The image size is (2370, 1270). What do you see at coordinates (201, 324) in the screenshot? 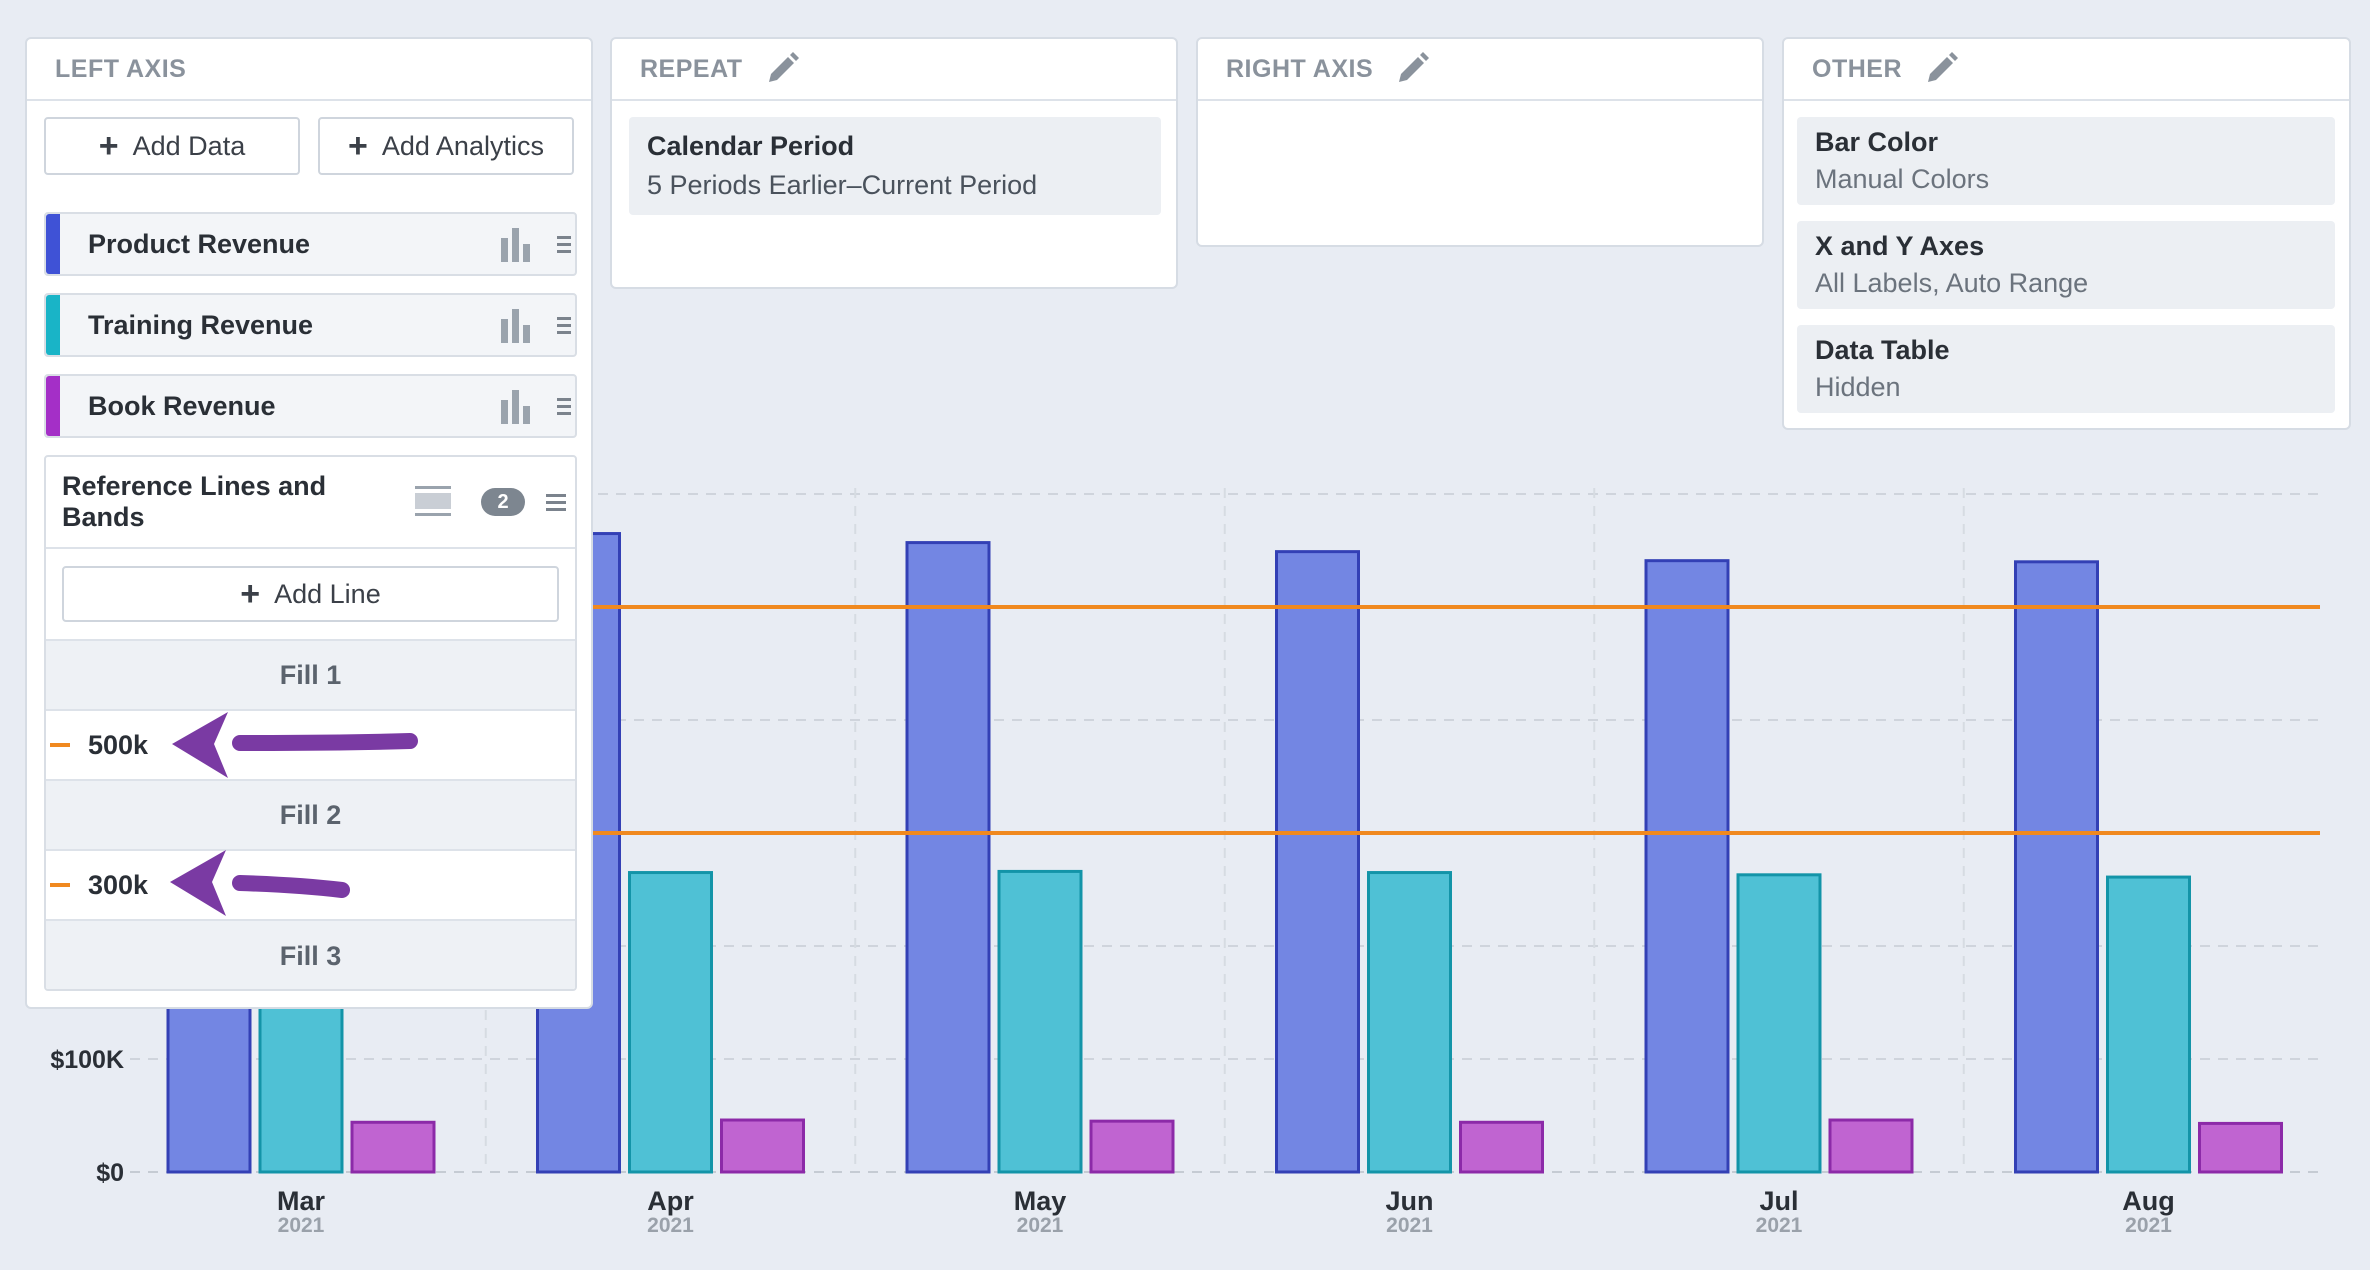
I see `series-name: Training Revenue` at bounding box center [201, 324].